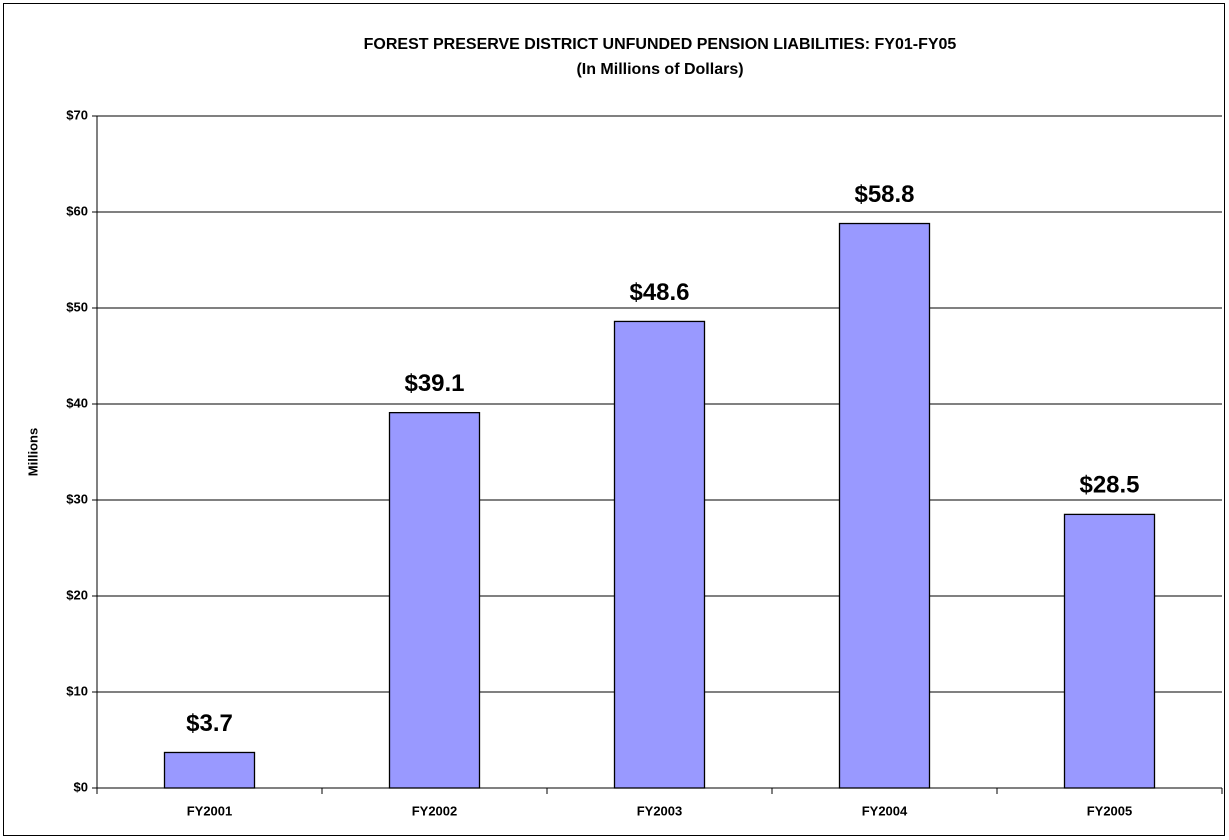 Image resolution: width=1229 pixels, height=840 pixels. Describe the element at coordinates (77, 210) in the screenshot. I see `y-tick-label: $60` at that location.